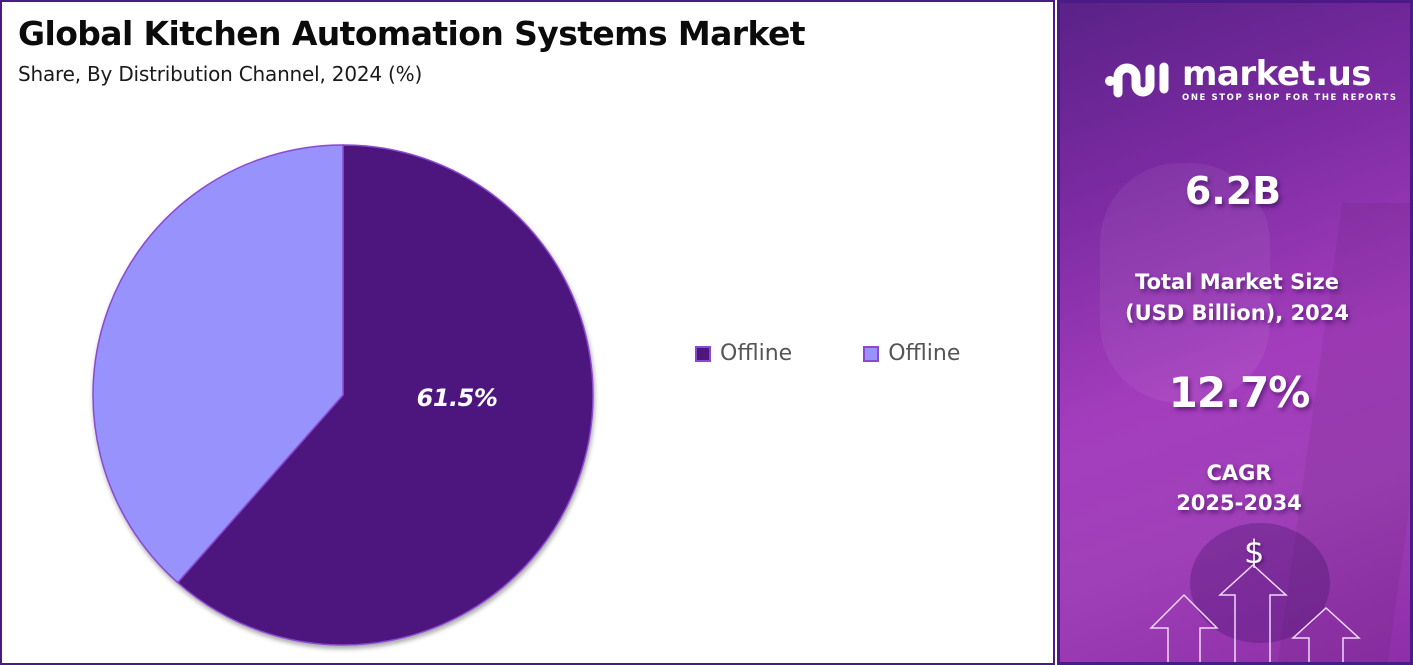  I want to click on chart-legend: Offline Offline, so click(863, 353).